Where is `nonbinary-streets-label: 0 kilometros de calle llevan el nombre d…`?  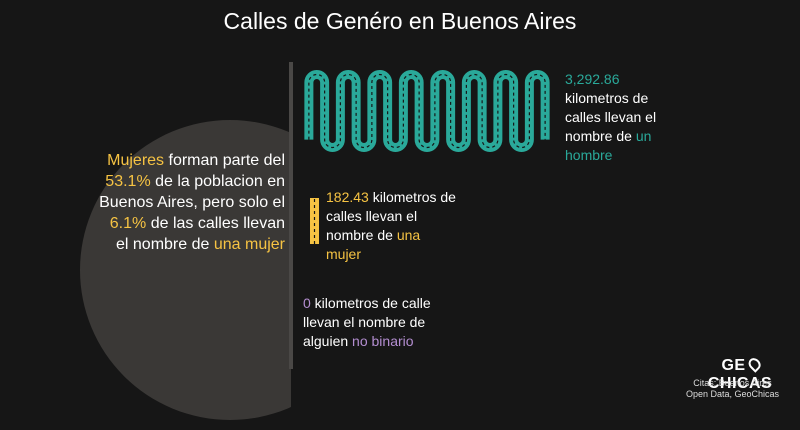
nonbinary-streets-label: 0 kilometros de calle llevan el nombre d… is located at coordinates (368, 322).